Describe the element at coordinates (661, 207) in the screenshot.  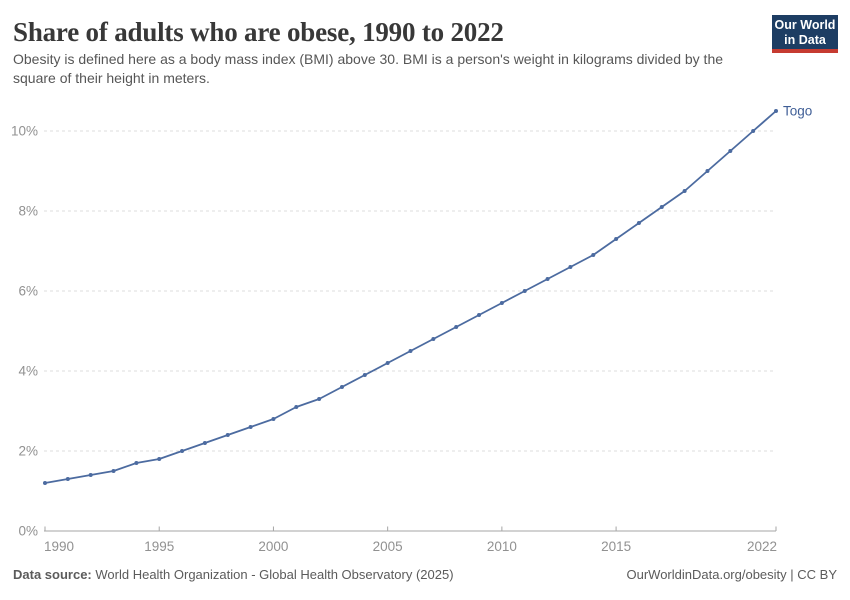
I see `data-point-togo-2017` at that location.